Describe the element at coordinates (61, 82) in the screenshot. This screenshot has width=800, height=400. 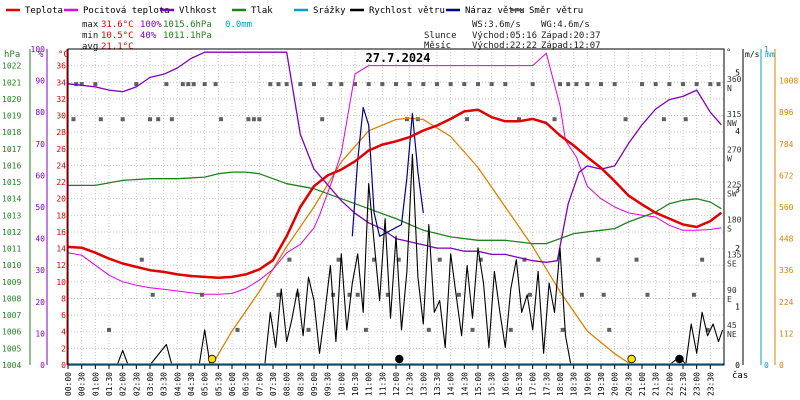
I see `tick-label-temp: 34` at that location.